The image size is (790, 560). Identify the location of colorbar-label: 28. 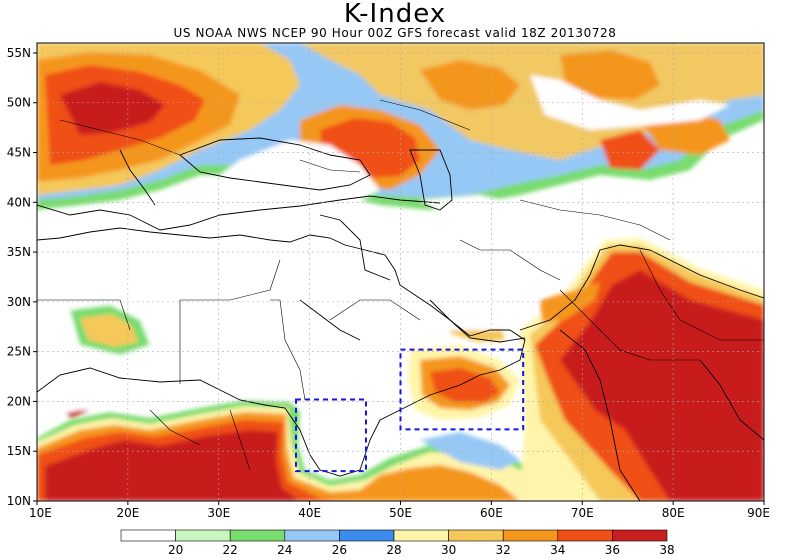
(393, 550).